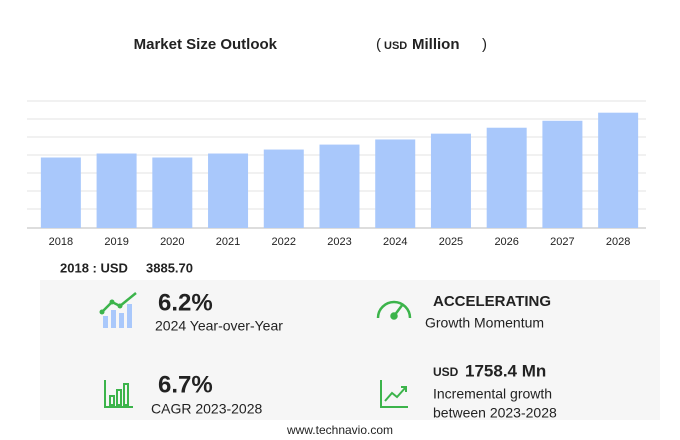  Describe the element at coordinates (562, 242) in the screenshot. I see `x-tick-label: 2027` at that location.